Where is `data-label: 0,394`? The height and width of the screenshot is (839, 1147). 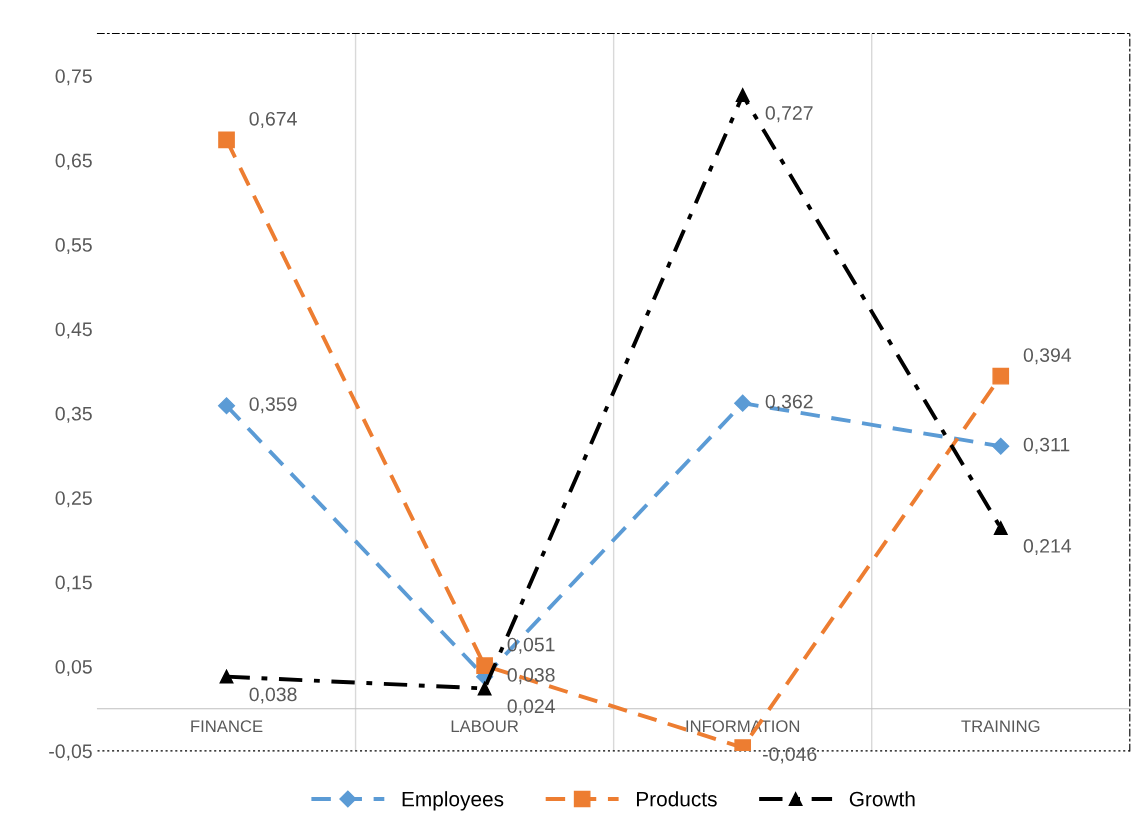
data-label: 0,394 is located at coordinates (1047, 356).